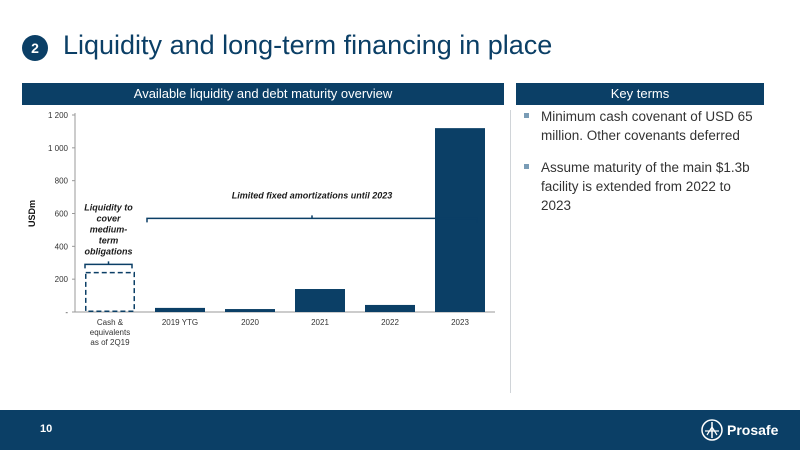 This screenshot has height=450, width=800. What do you see at coordinates (510, 251) in the screenshot?
I see `section-divider` at bounding box center [510, 251].